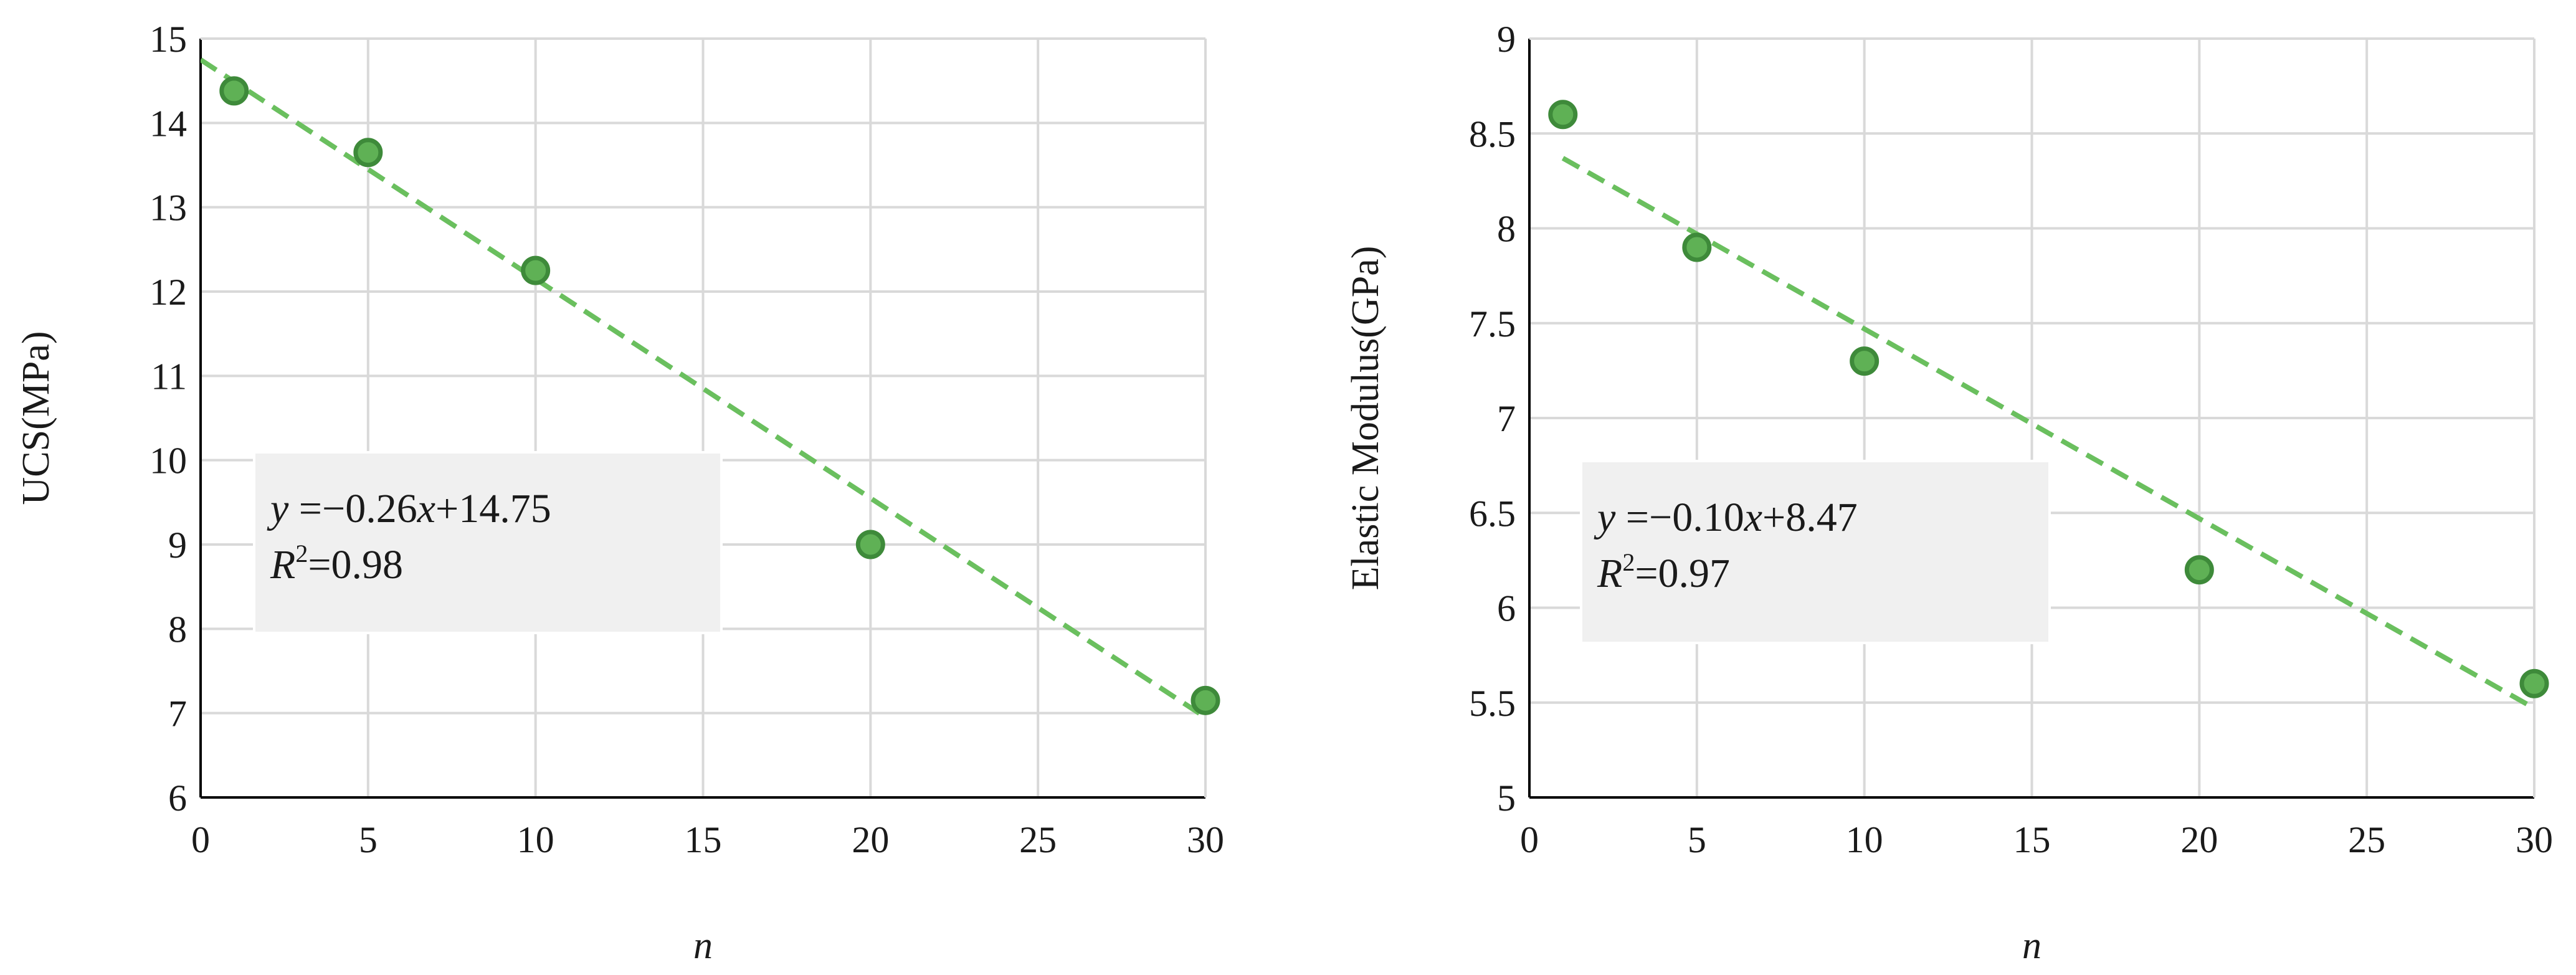 The image size is (2576, 975). What do you see at coordinates (1492, 134) in the screenshot?
I see `y-tick-label: 8.5` at bounding box center [1492, 134].